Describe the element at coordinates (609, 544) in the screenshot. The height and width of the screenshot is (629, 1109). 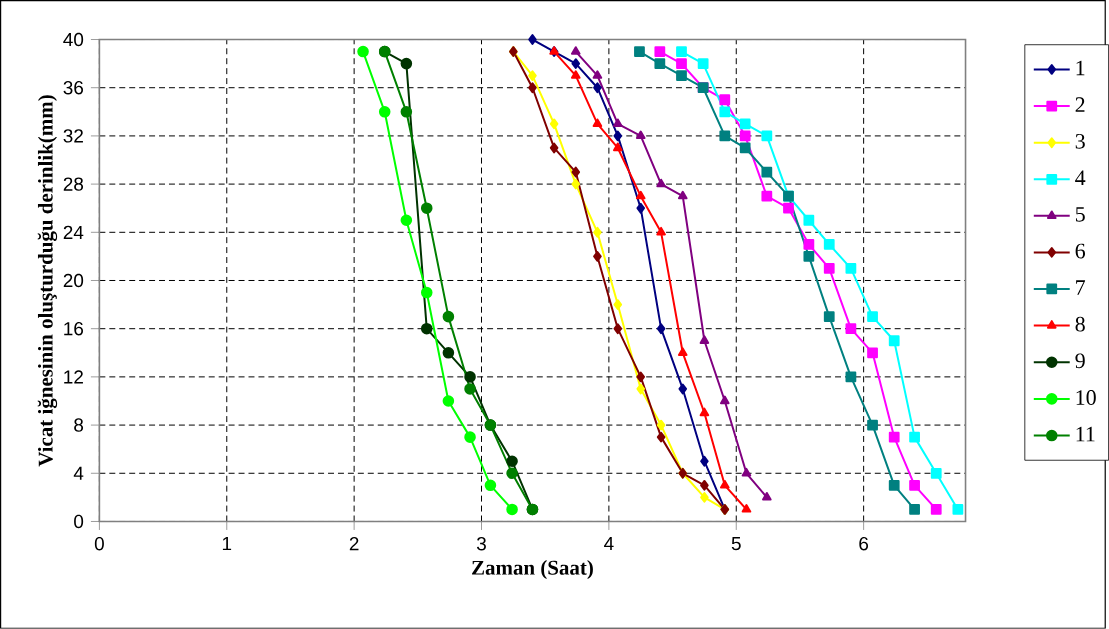
I see `x-tick-label: 4` at that location.